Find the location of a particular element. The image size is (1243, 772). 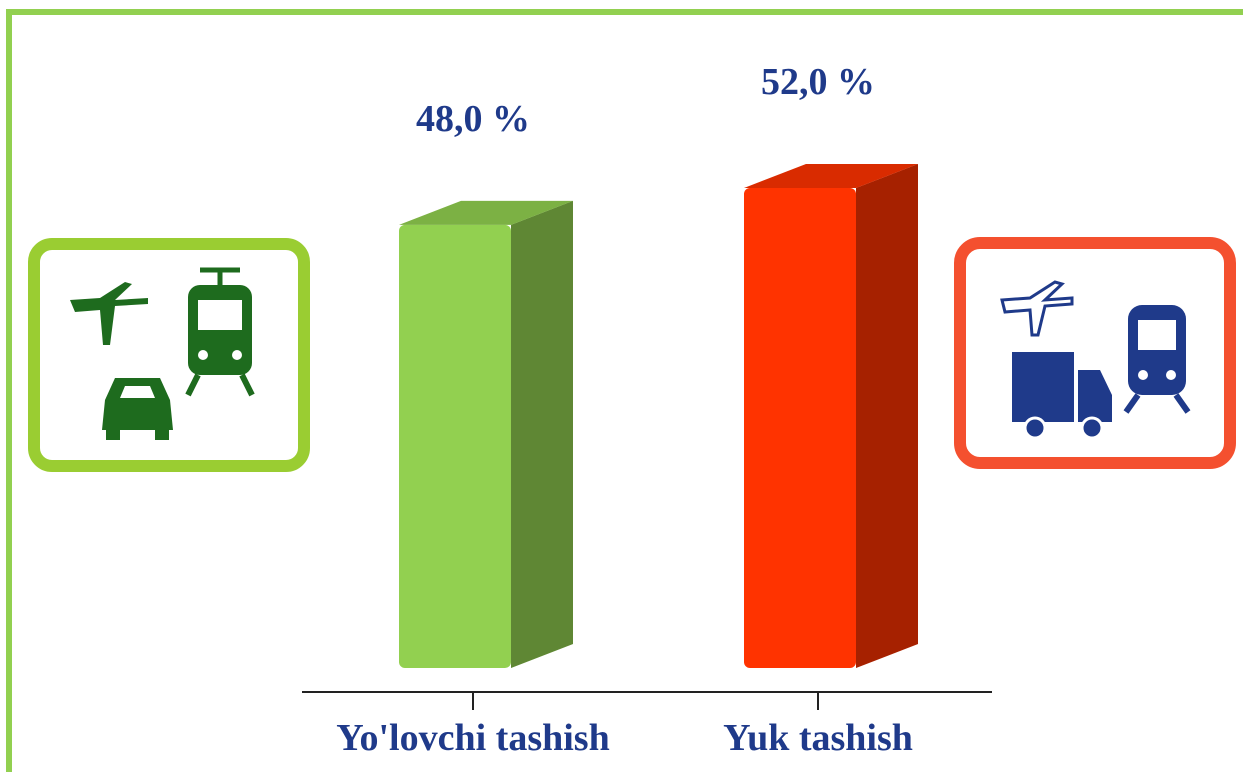

x-tick-label: Yo'lovchi tashish is located at coordinates (472, 738).